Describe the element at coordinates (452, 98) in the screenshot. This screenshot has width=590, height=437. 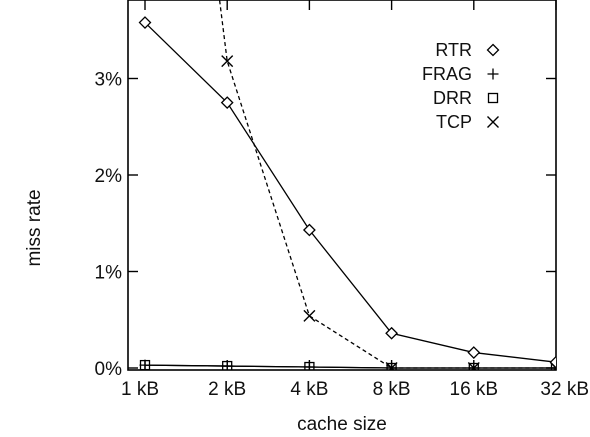
I see `legend-label-drr: DRR` at that location.